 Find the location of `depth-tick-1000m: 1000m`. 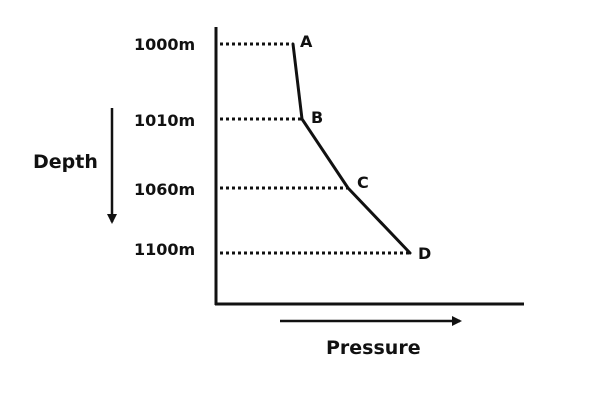

depth-tick-1000m: 1000m is located at coordinates (164, 44).